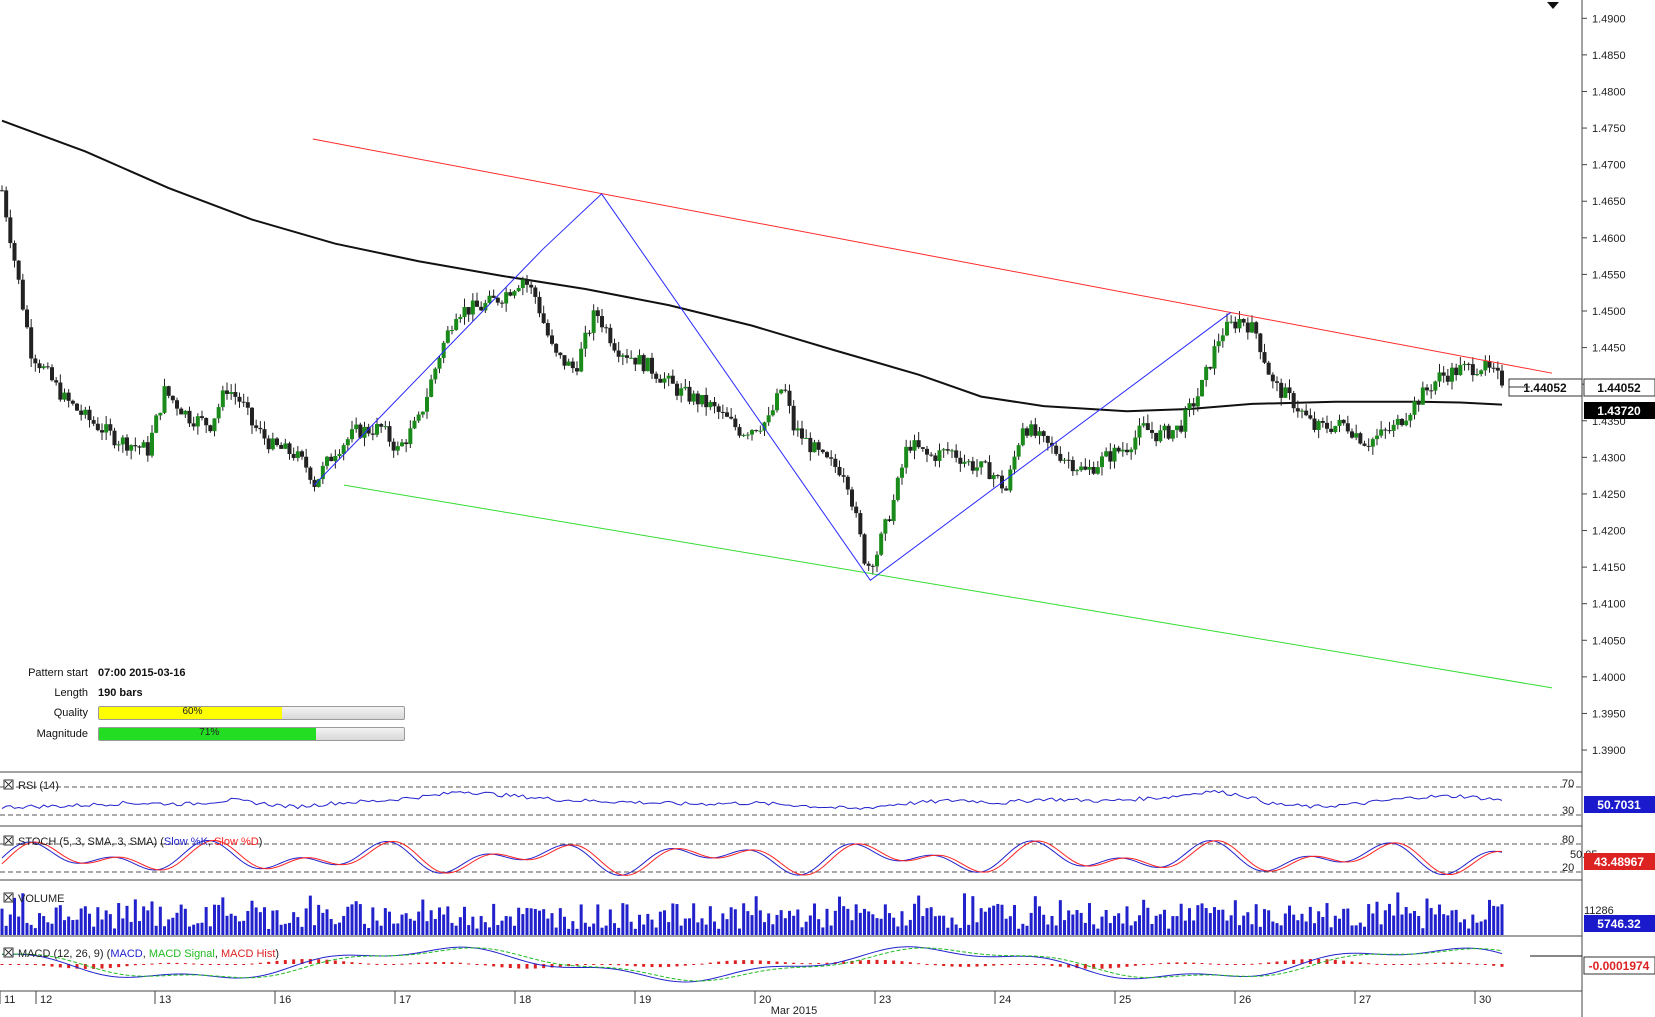 This screenshot has height=1017, width=1655. Describe the element at coordinates (1609, 495) in the screenshot. I see `price-tick-label: 1.4250` at that location.